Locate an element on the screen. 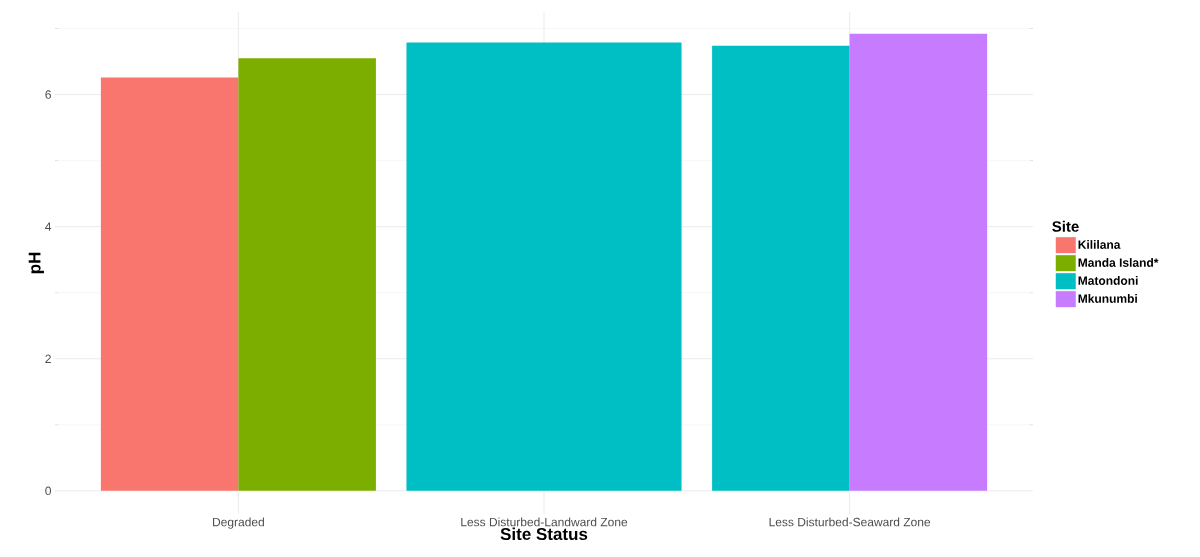  x-tick-label: Degraded is located at coordinates (238, 523).